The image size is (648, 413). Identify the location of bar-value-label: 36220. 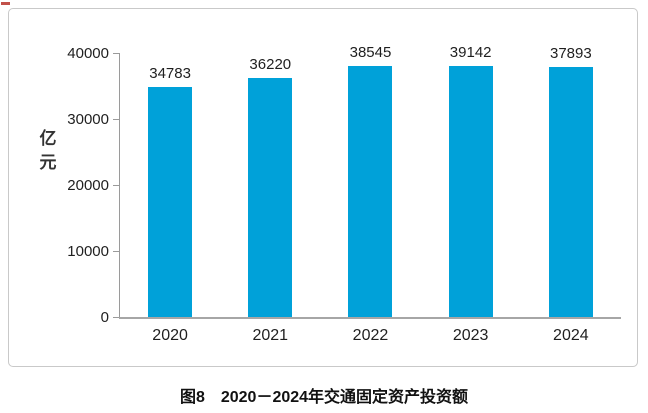
(270, 64).